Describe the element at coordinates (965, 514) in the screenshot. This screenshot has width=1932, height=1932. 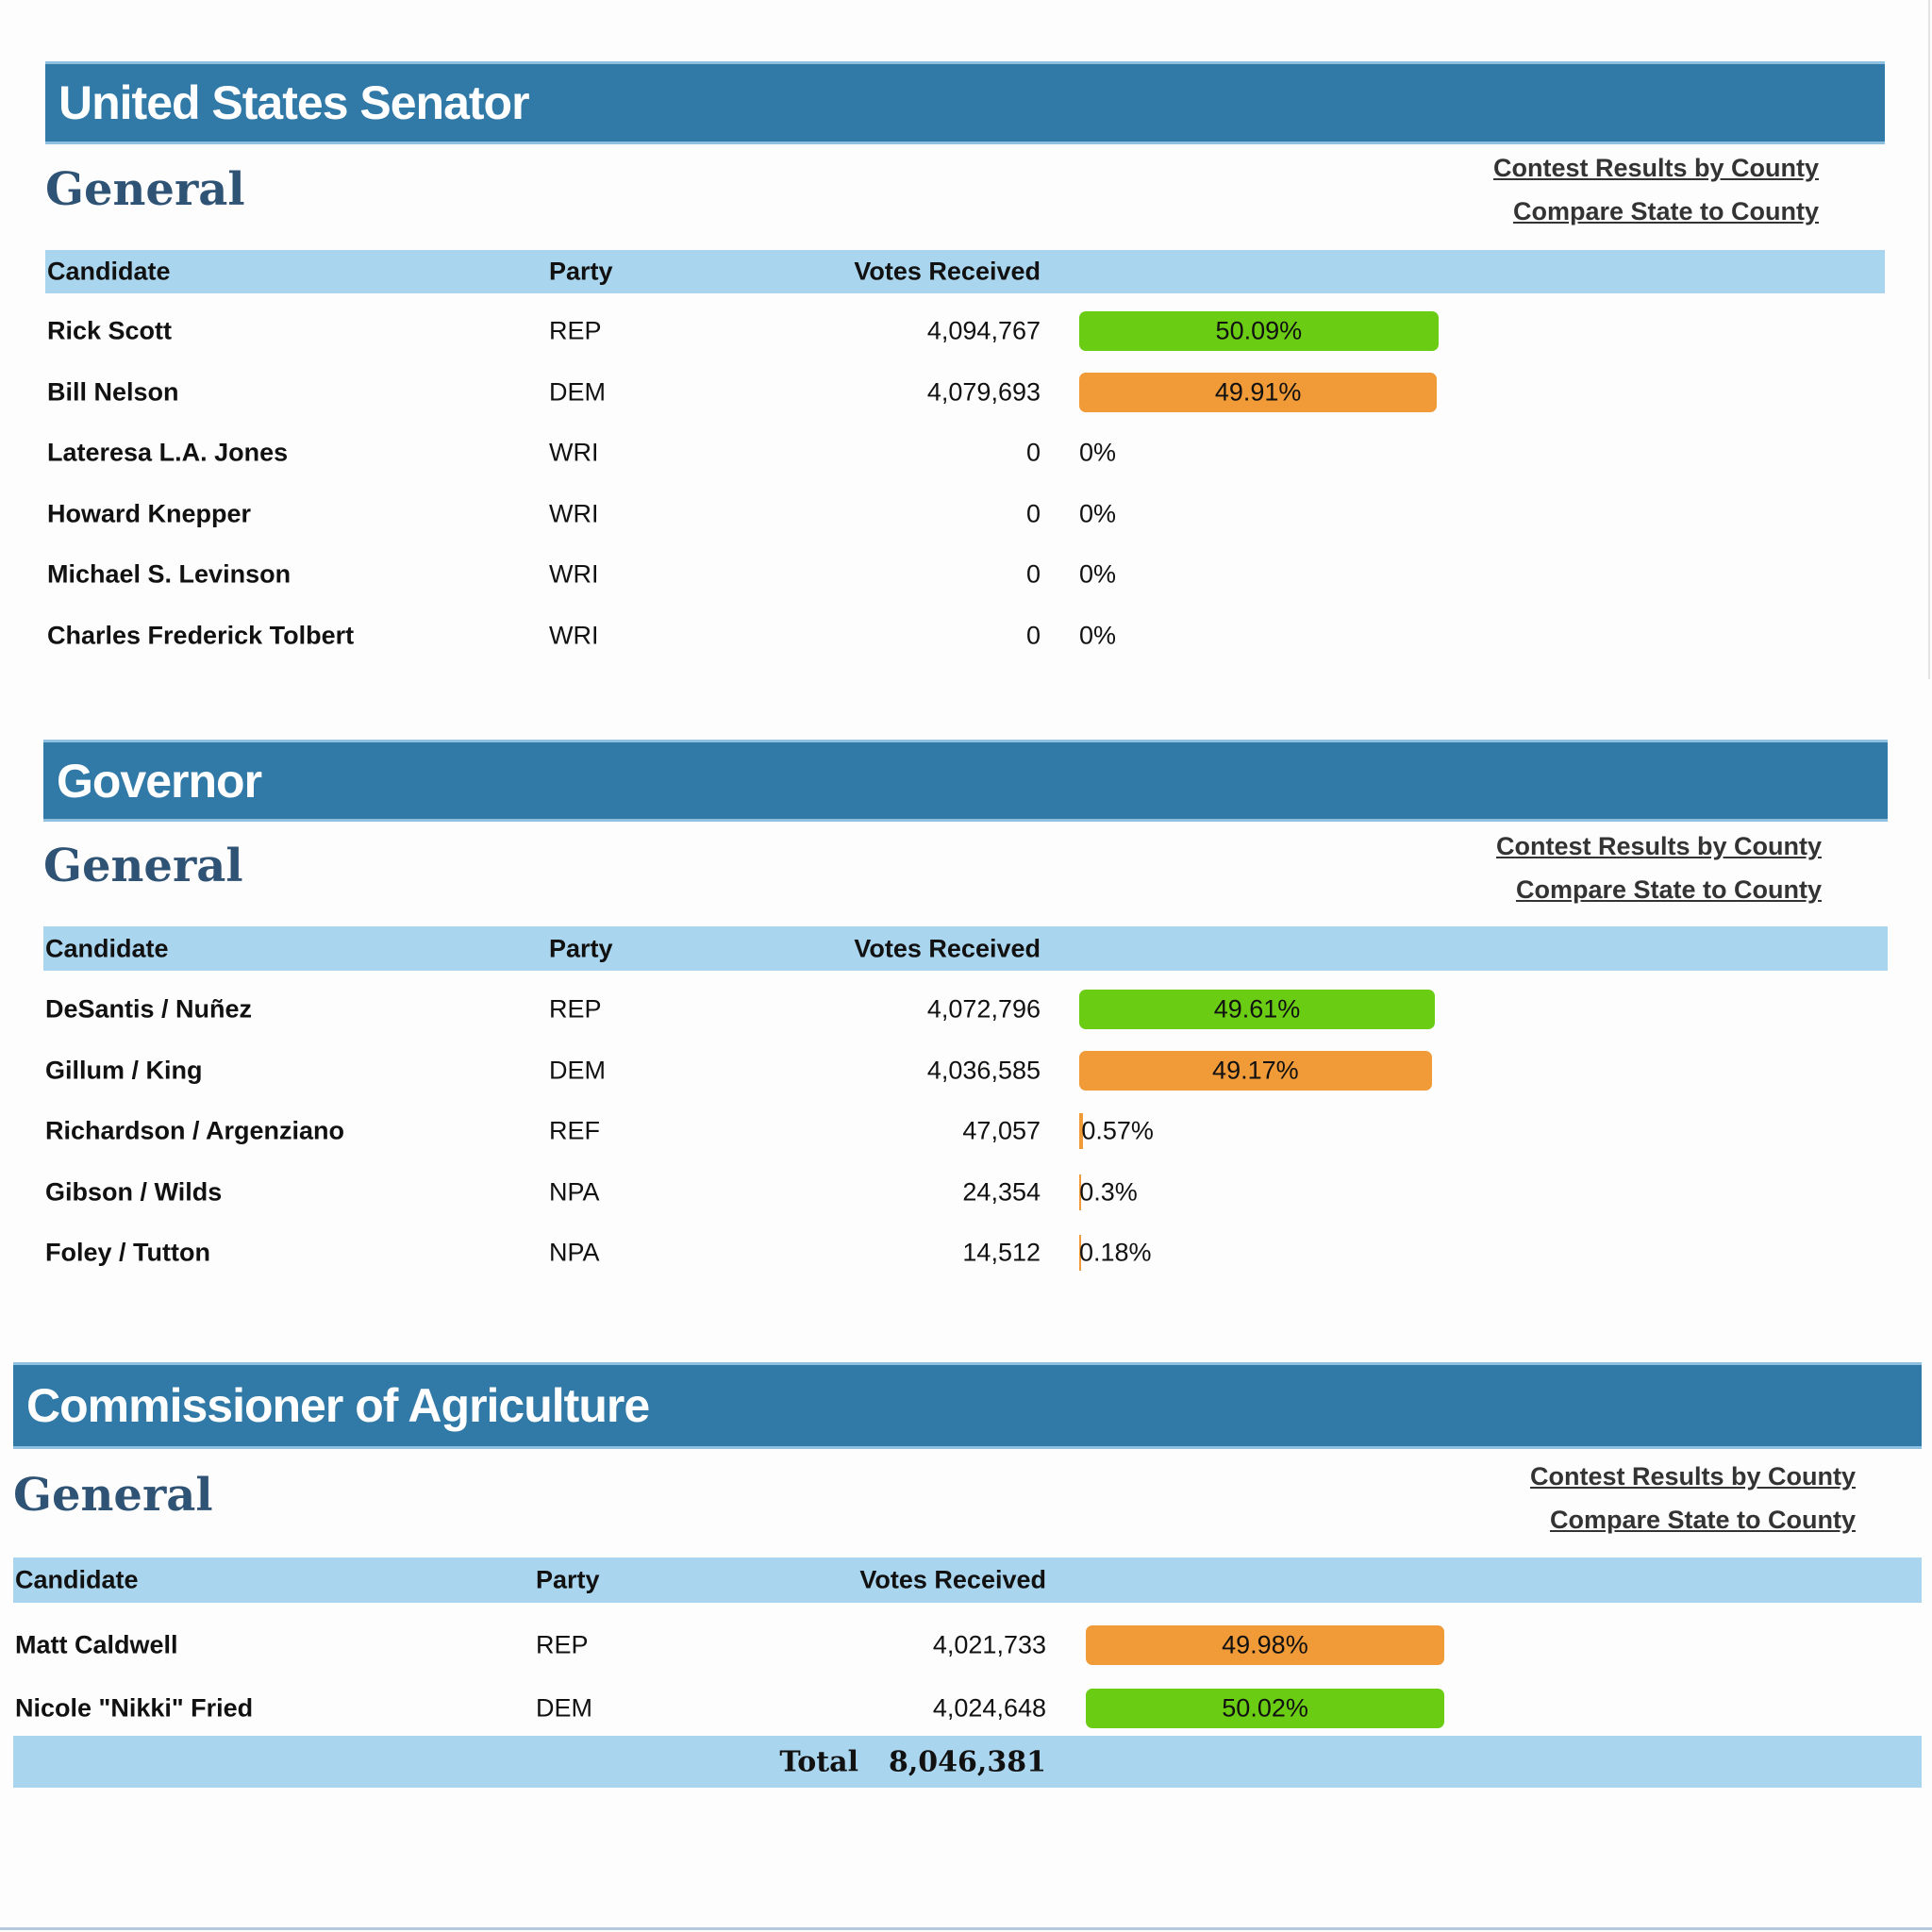
I see `table-row: Howard Knepper WRI 0 0%` at that location.